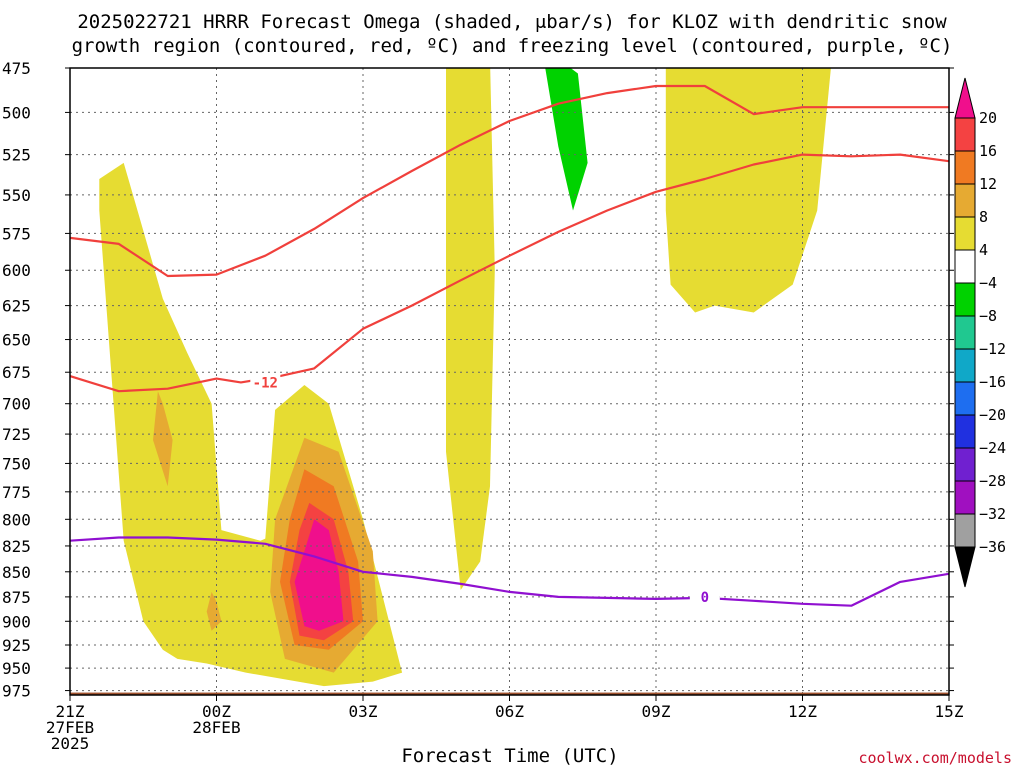  I want to click on colorbar-label: −12, so click(992, 349).